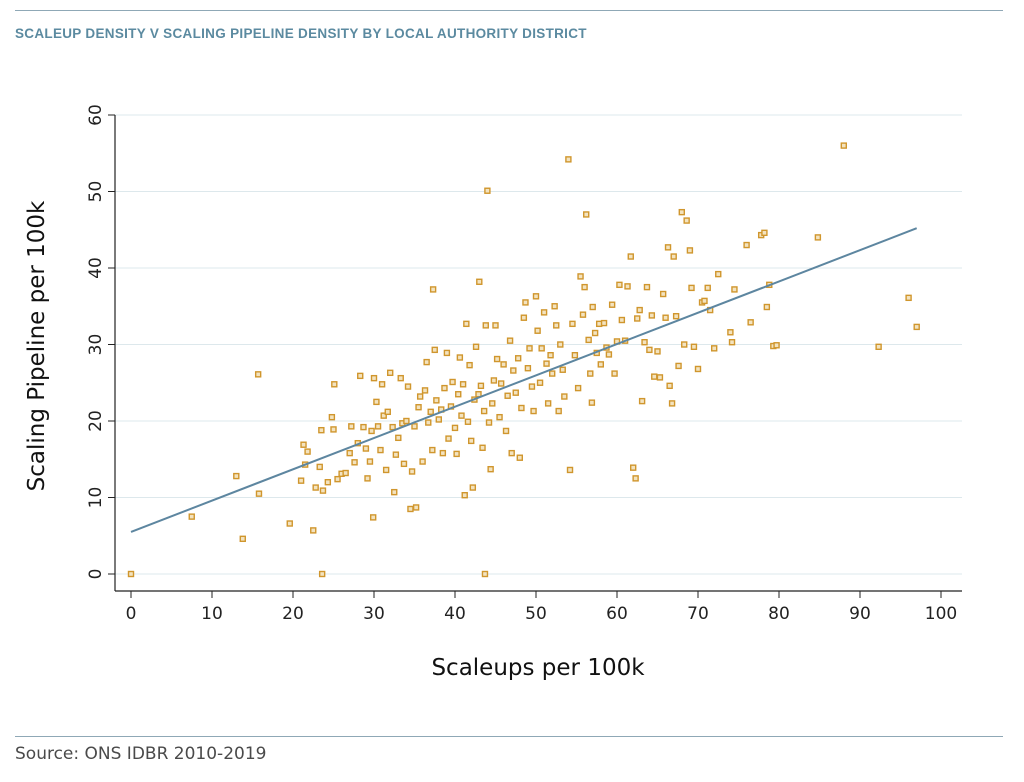 Image resolution: width=1024 pixels, height=782 pixels. Describe the element at coordinates (96, 268) in the screenshot. I see `y-tick-label: 40` at that location.